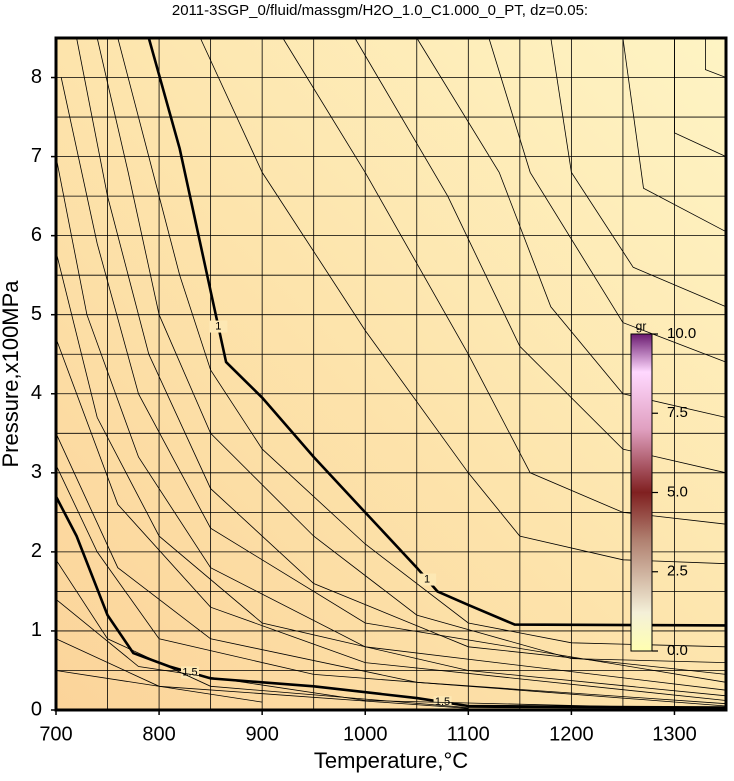 This screenshot has width=734, height=781. Describe the element at coordinates (681, 333) in the screenshot. I see `colorbar-tick-label: 10.0` at that location.